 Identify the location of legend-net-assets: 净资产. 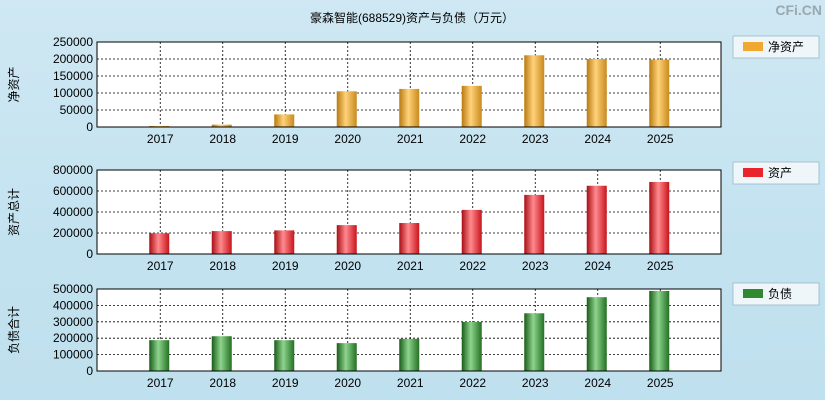
(776, 47).